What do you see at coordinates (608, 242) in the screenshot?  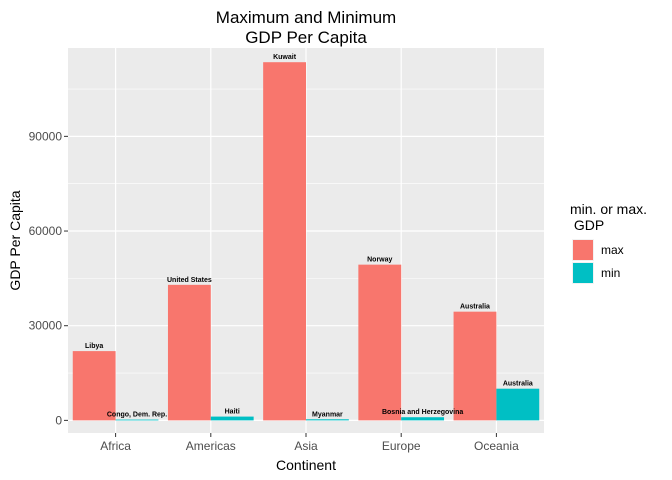 I see `legend: min. or max. GDP max min` at bounding box center [608, 242].